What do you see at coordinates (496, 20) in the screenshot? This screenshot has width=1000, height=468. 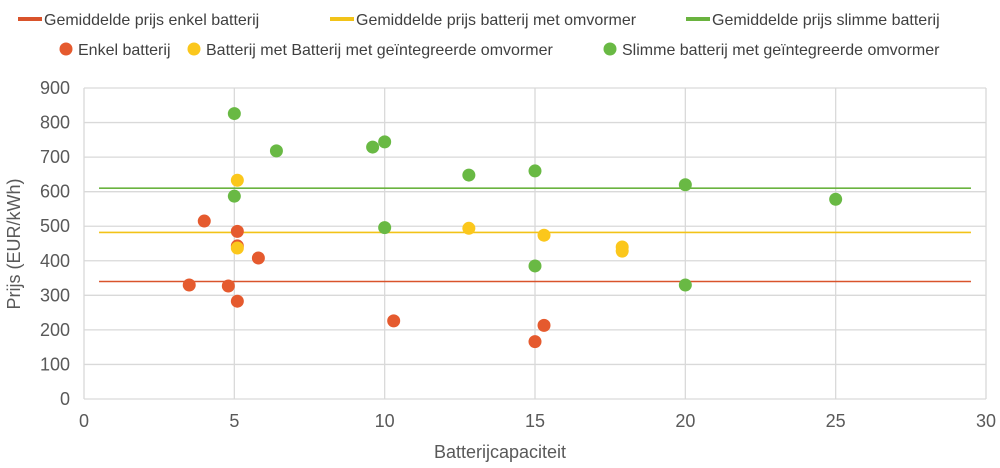 I see `legend-entry-label: Gemiddelde prijs batterij met omvormer` at bounding box center [496, 20].